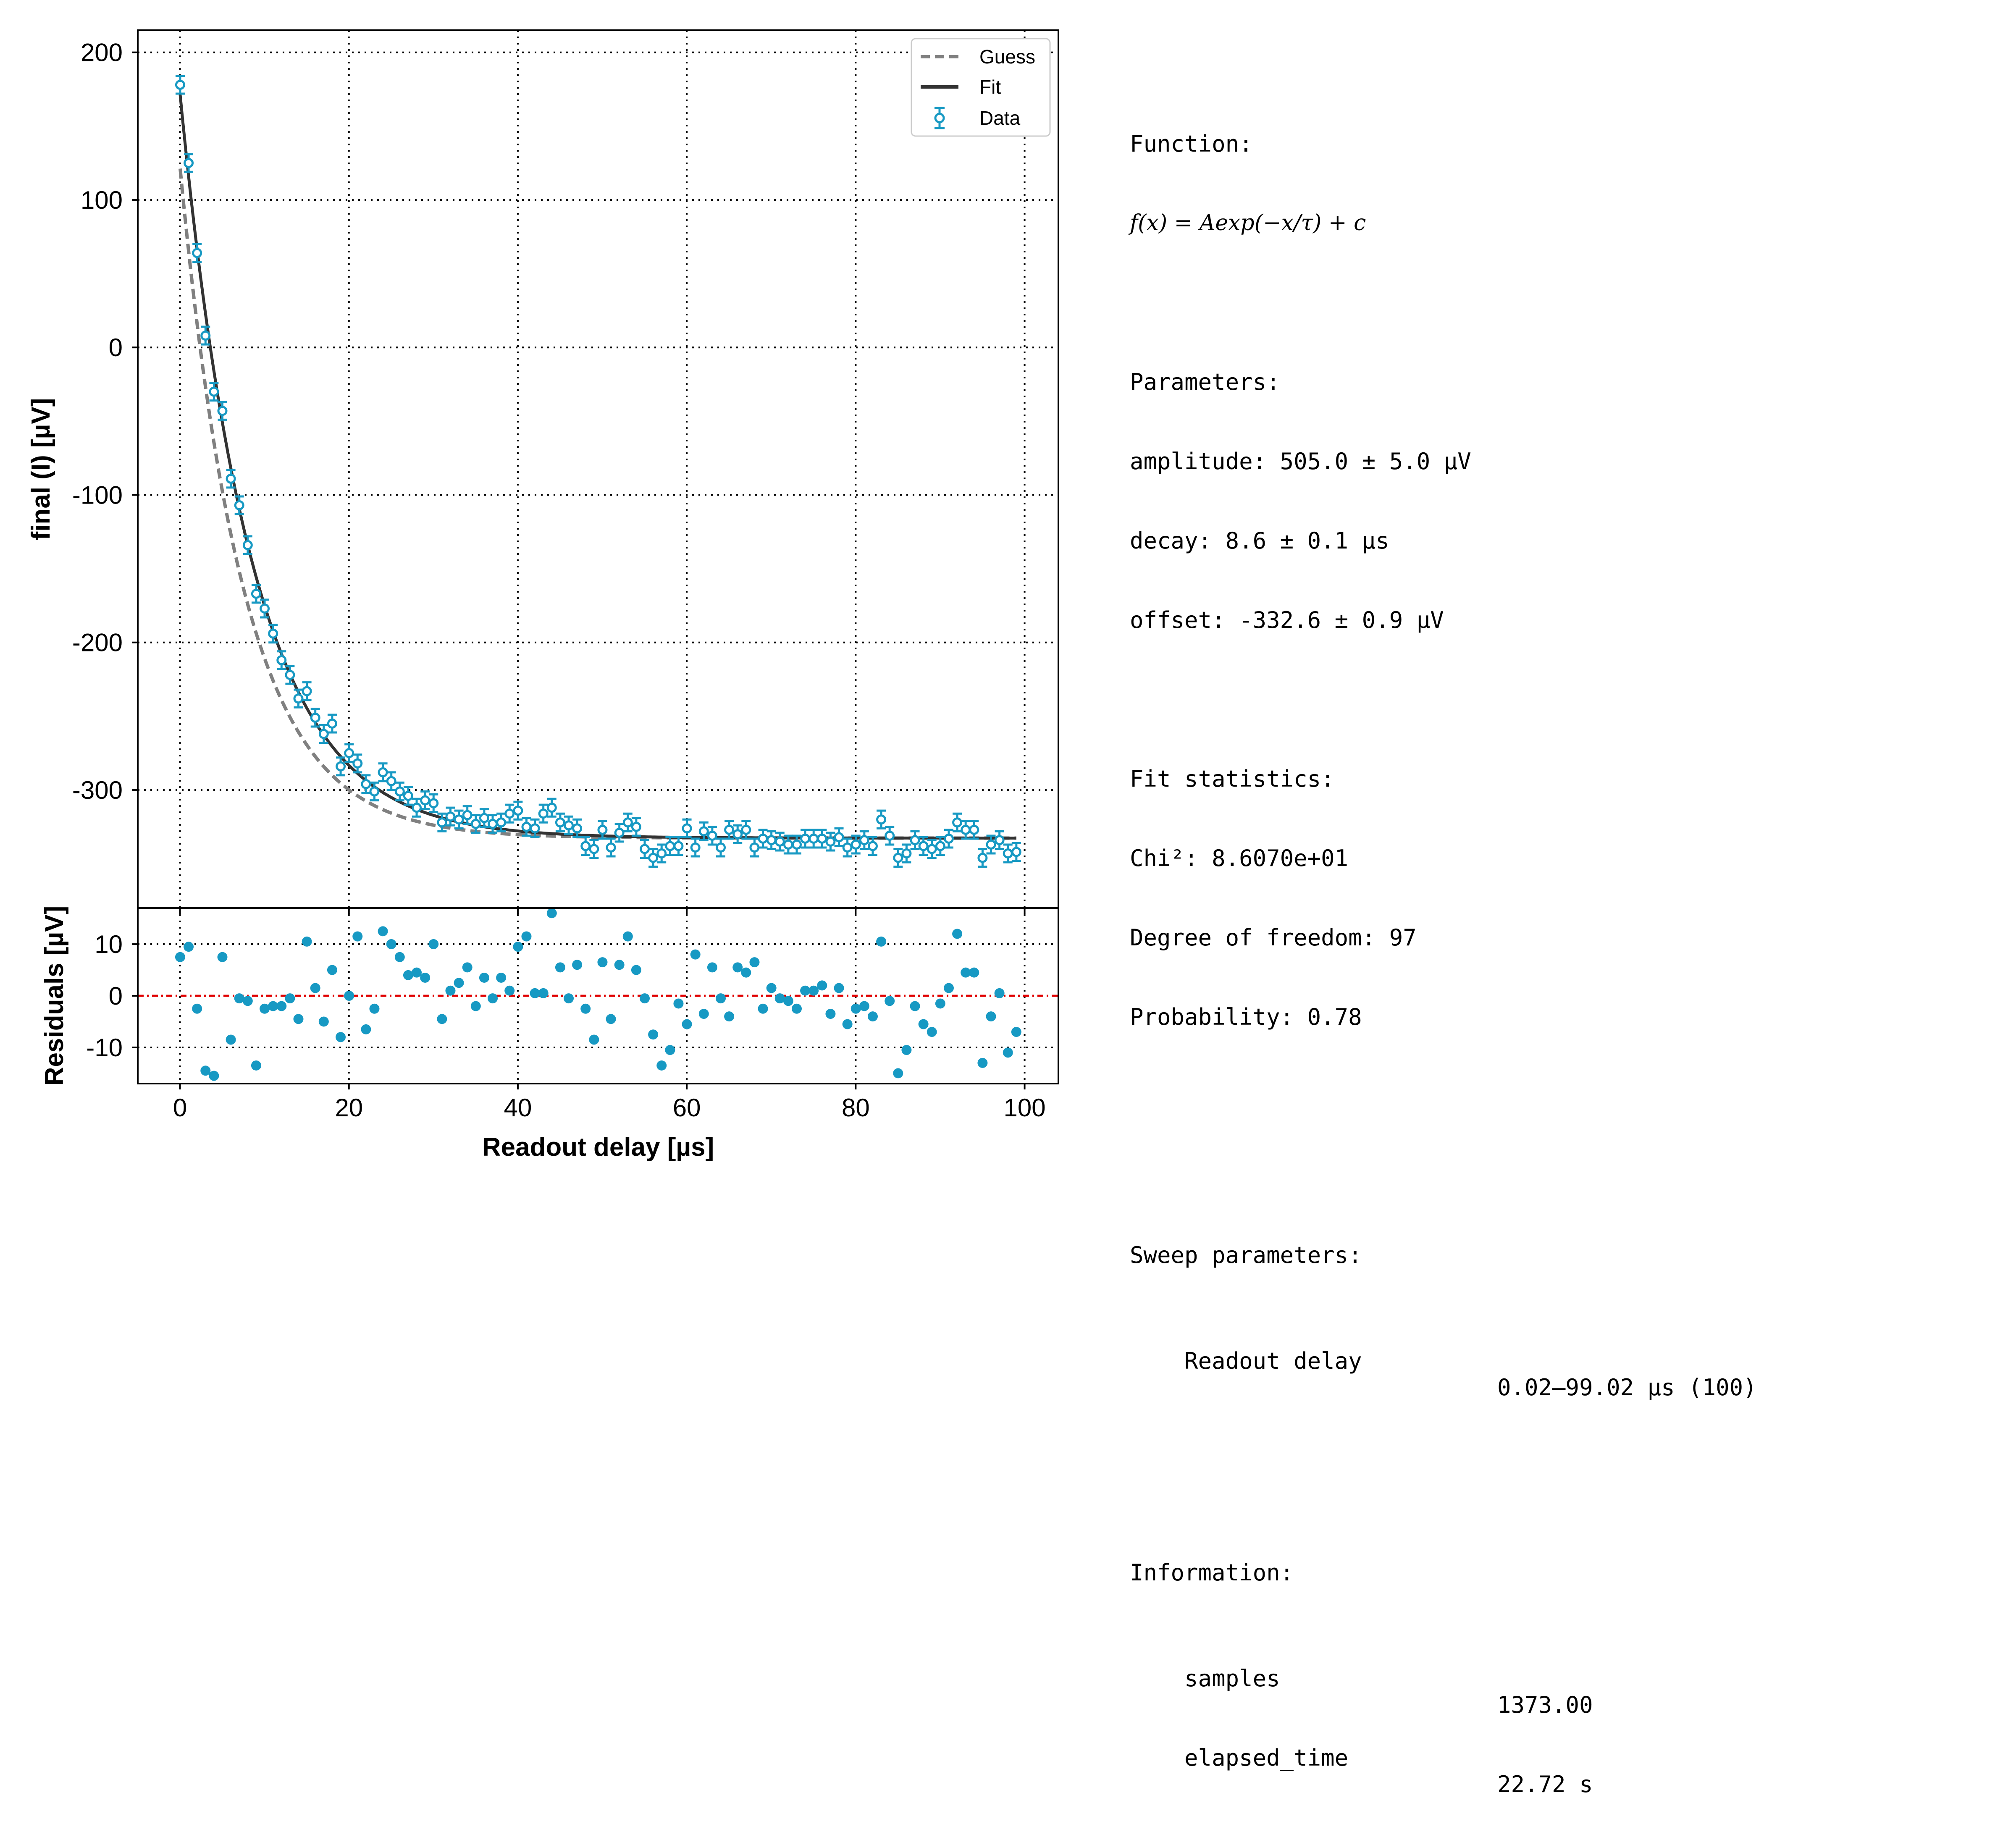 The width and height of the screenshot is (2016, 1824). Describe the element at coordinates (990, 87) in the screenshot. I see `legend-fit-label: Fit` at that location.